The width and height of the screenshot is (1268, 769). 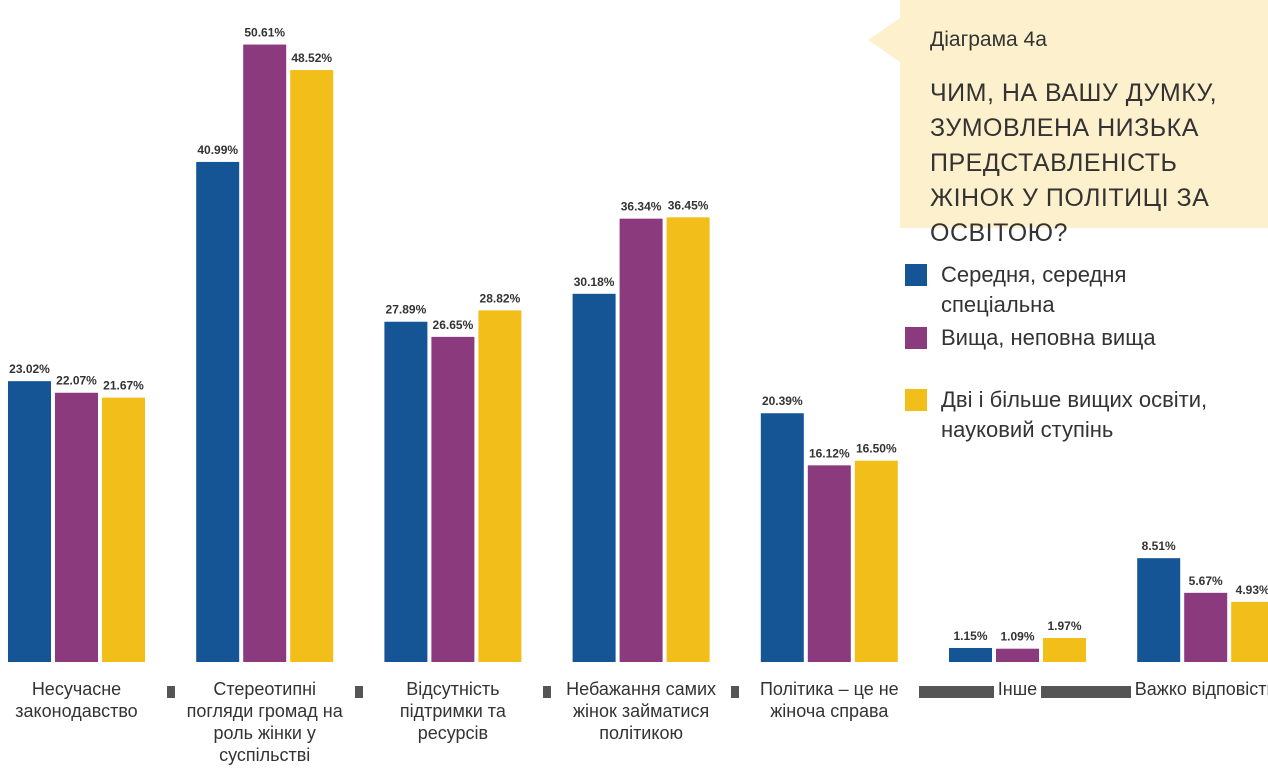 What do you see at coordinates (1064, 626) in the screenshot?
I see `data-label: 1.97%` at bounding box center [1064, 626].